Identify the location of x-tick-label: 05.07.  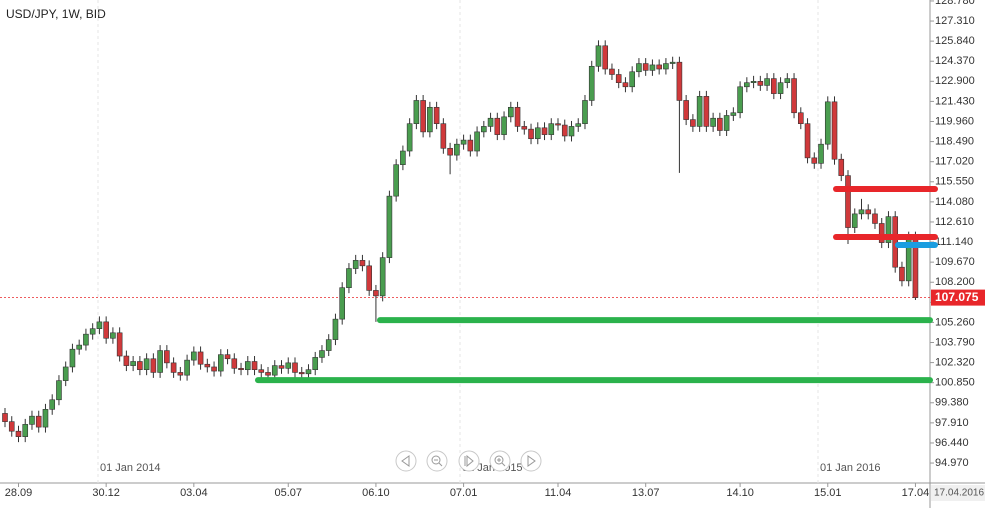
(288, 493).